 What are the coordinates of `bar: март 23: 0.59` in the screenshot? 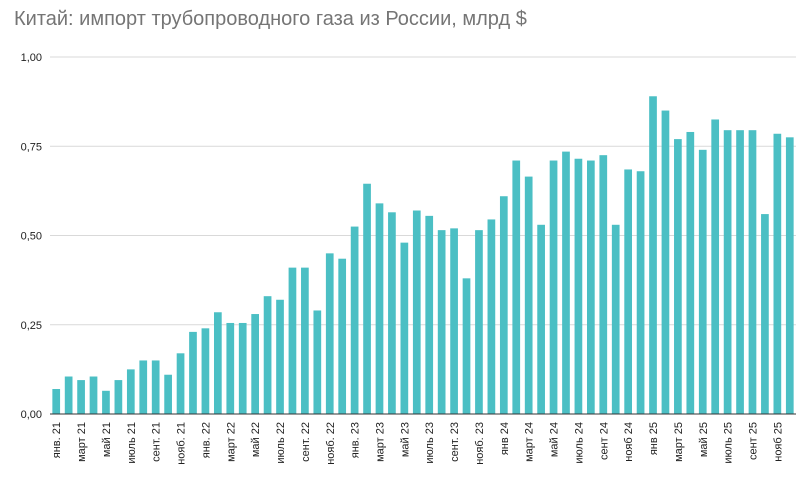 It's located at (379, 308).